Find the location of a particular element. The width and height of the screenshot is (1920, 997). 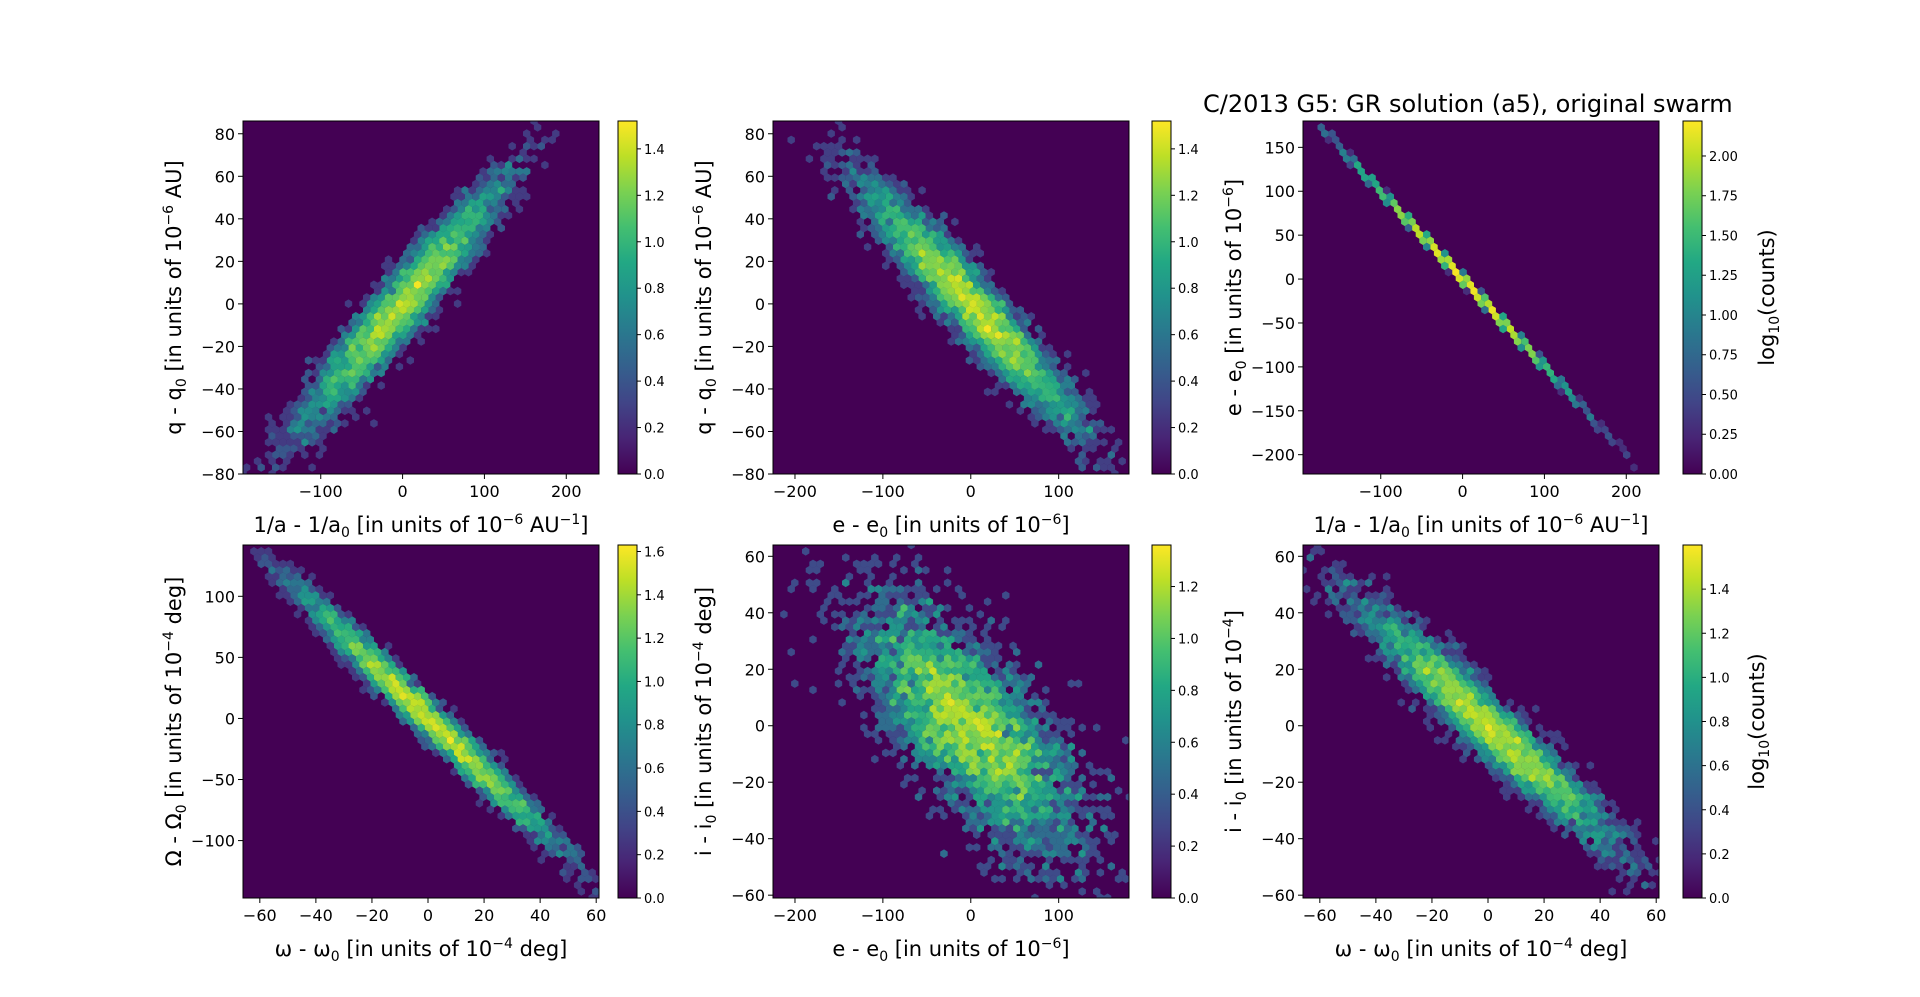

y-tick-label: −150 is located at coordinates (1273, 411).